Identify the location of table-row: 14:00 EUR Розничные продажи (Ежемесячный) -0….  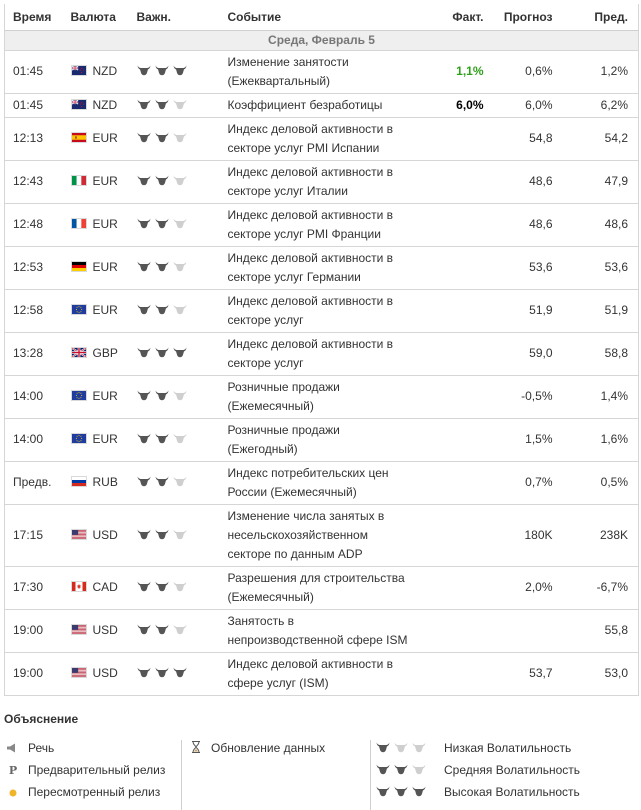
(321, 397).